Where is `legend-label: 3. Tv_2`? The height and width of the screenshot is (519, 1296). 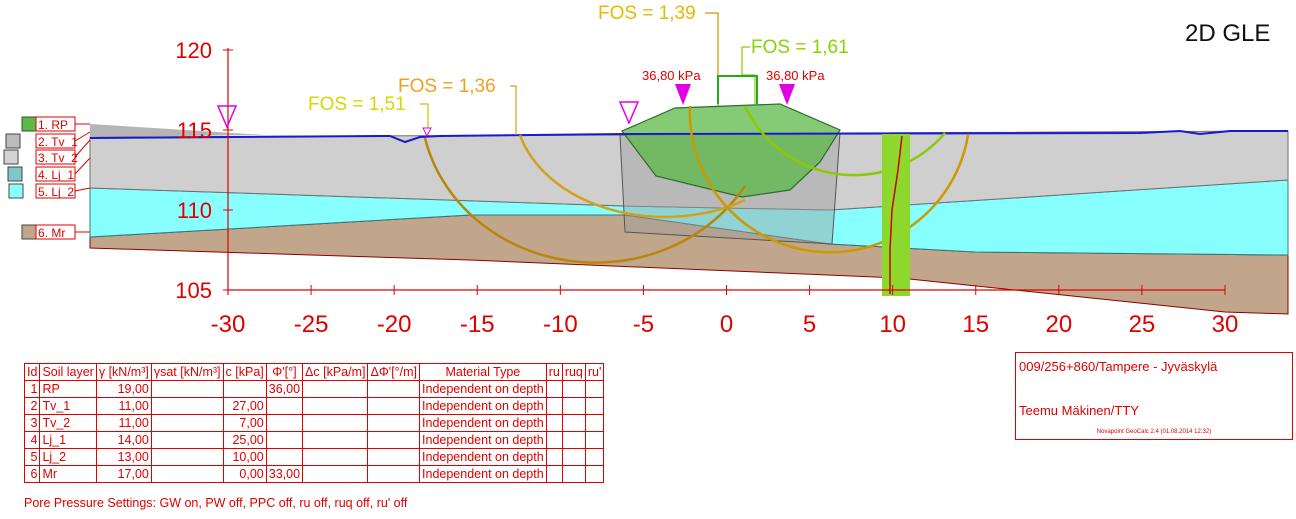 legend-label: 3. Tv_2 is located at coordinates (58, 158).